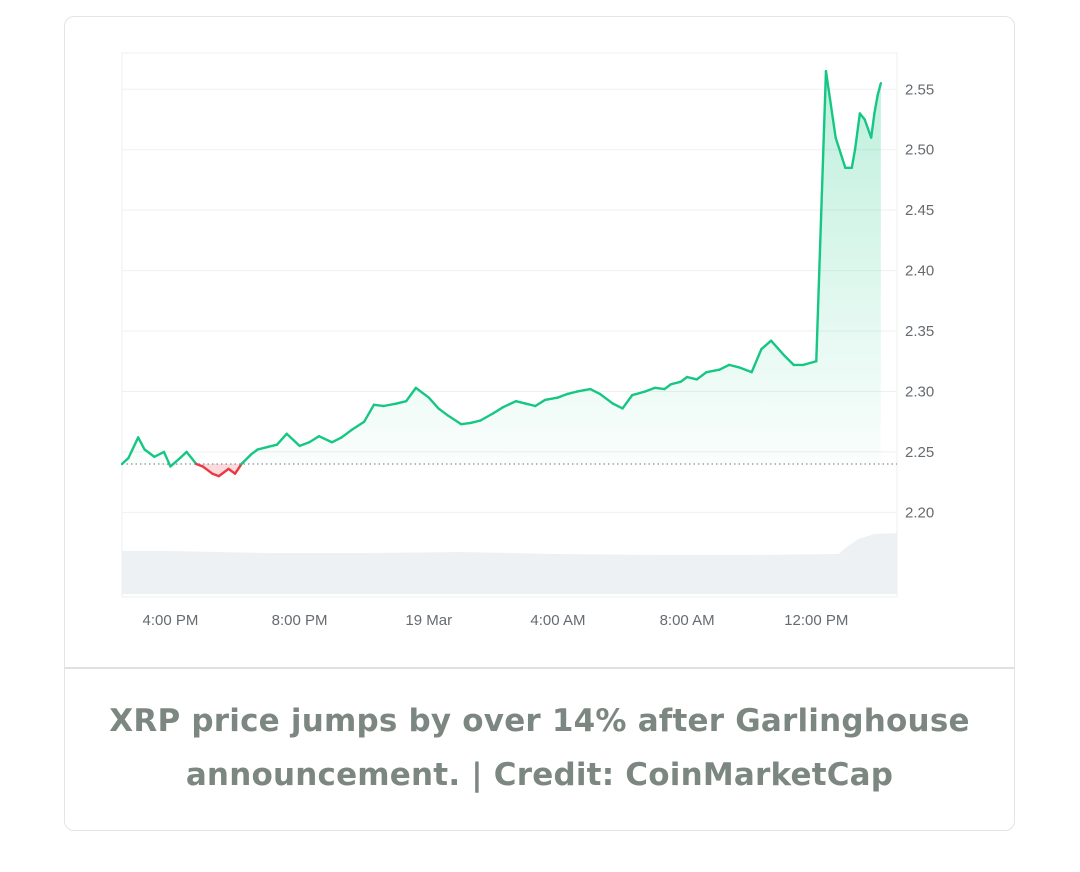  I want to click on y-tick-label: 2.45, so click(919, 210).